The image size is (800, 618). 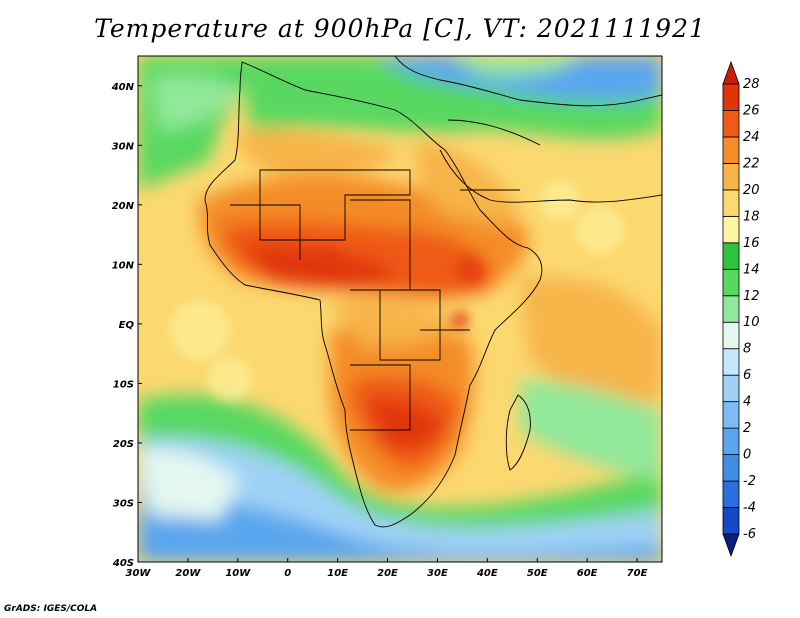 I want to click on y-tick-label: 40S, so click(x=123, y=563).